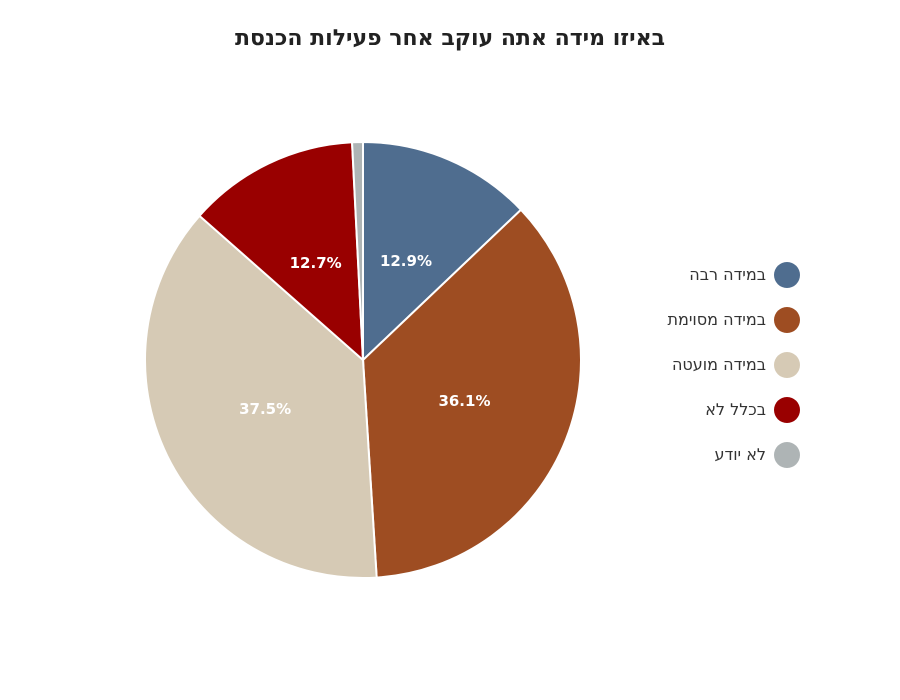 This screenshot has width=900, height=700. Describe the element at coordinates (316, 263) in the screenshot. I see `slice-data-label: 12.7%` at that location.